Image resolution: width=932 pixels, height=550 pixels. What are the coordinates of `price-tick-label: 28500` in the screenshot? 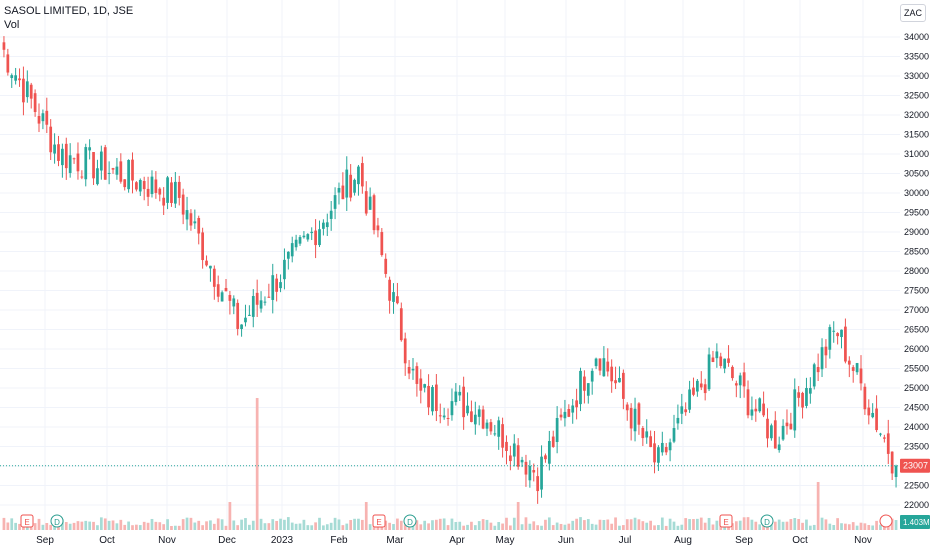 It's located at (916, 252).